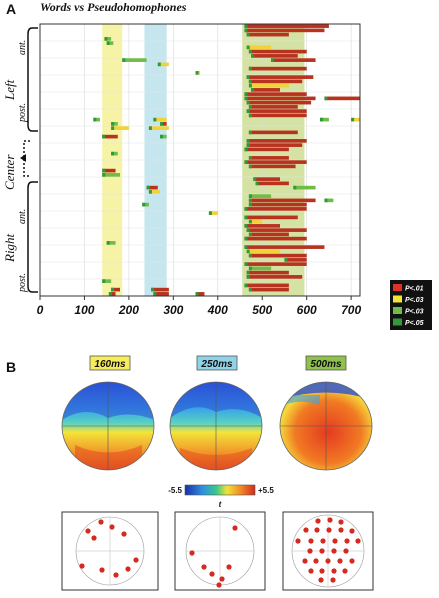  What do you see at coordinates (9, 172) in the screenshot?
I see `group-label-center: Center` at bounding box center [9, 172].